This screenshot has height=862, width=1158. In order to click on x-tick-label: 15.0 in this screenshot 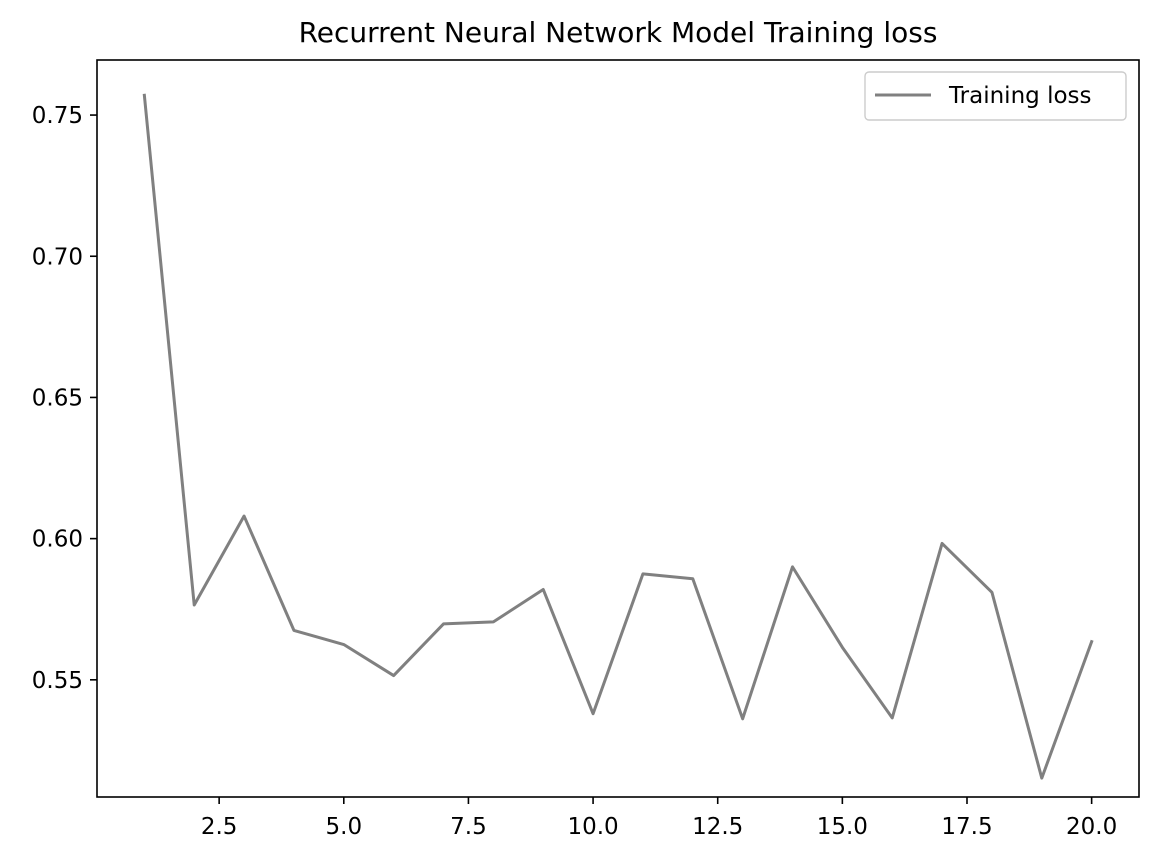, I will do `click(842, 827)`.